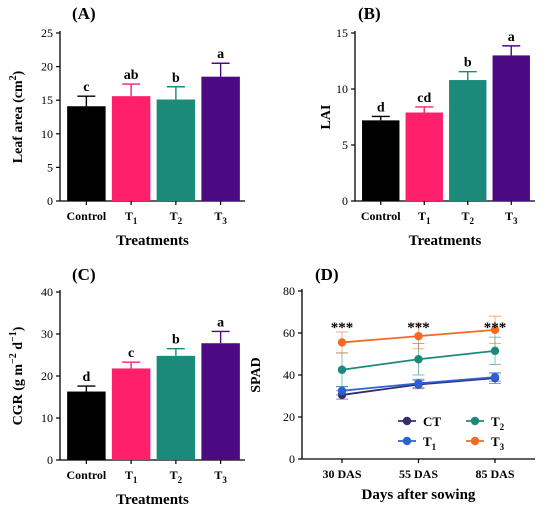 The image size is (550, 508). What do you see at coordinates (13, 336) in the screenshot?
I see `y-axis-label-sup2: −1` at bounding box center [13, 336].